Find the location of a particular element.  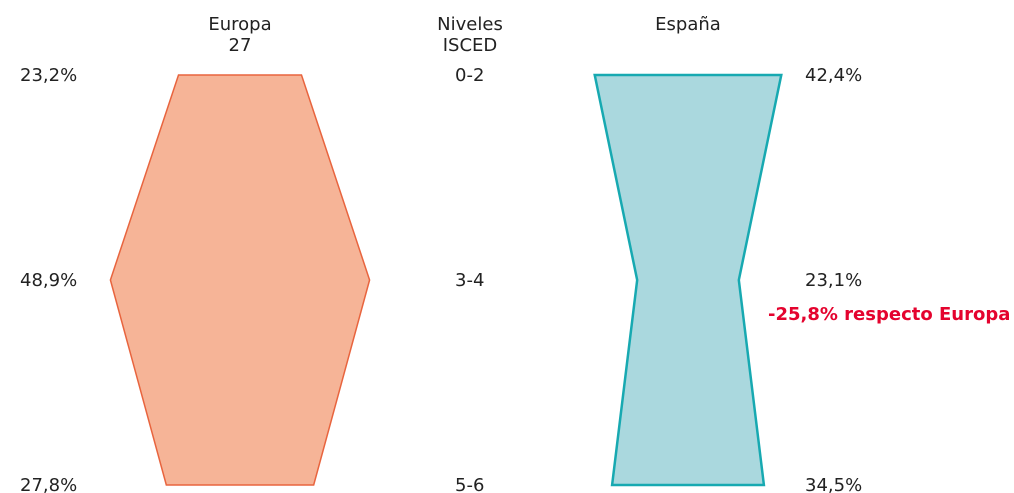

value-label: 34,5% is located at coordinates (834, 484).